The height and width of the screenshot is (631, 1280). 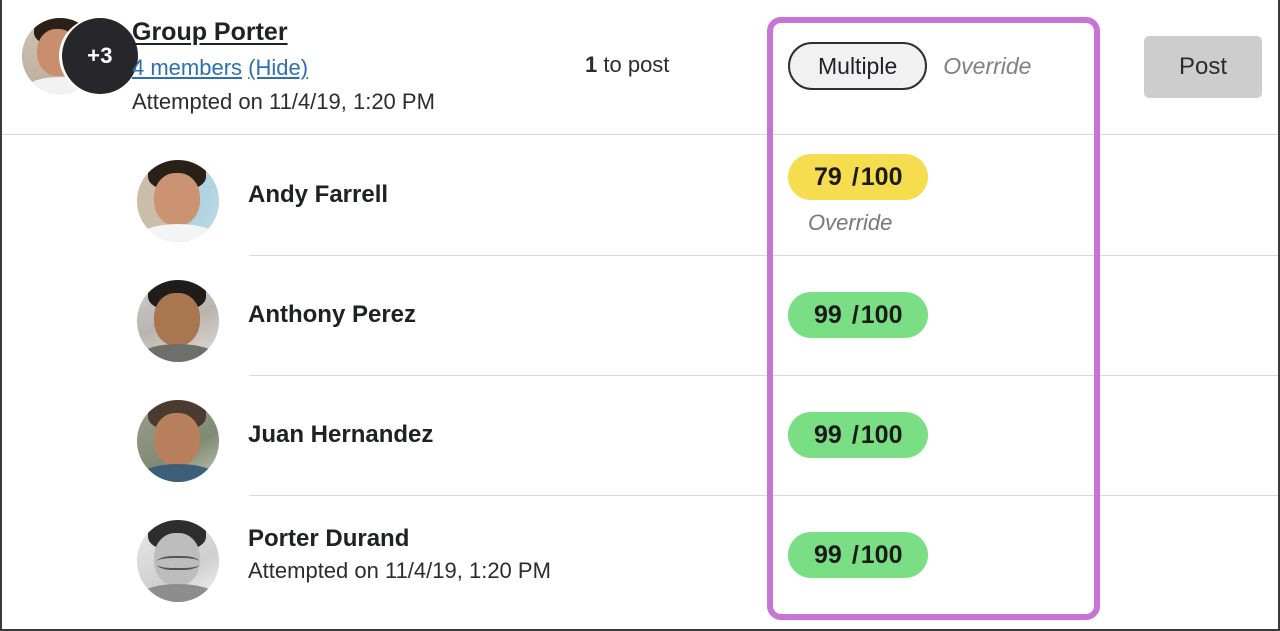 I want to click on group-avatar: +3, so click(x=80, y=56).